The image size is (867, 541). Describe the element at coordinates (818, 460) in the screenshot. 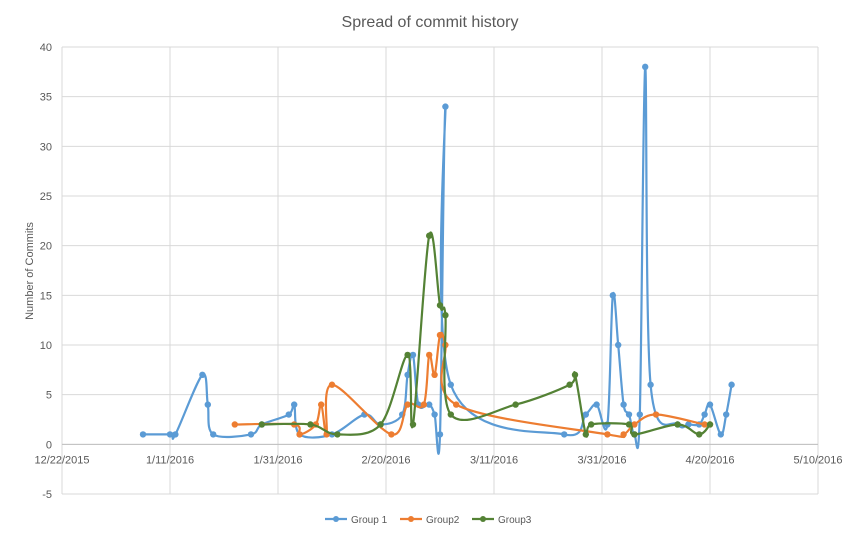

I see `x-tick-label: 5/10/2016` at that location.